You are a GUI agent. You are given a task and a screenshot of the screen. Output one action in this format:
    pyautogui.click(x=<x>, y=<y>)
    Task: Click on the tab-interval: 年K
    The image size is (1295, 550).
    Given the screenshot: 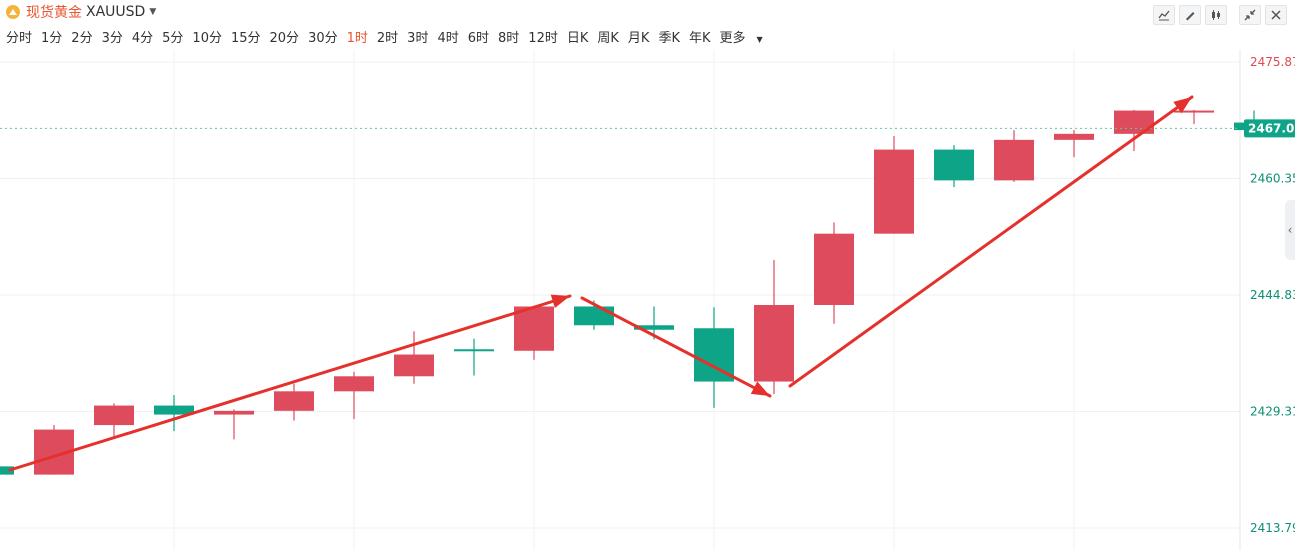 What is the action you would take?
    pyautogui.click(x=699, y=38)
    